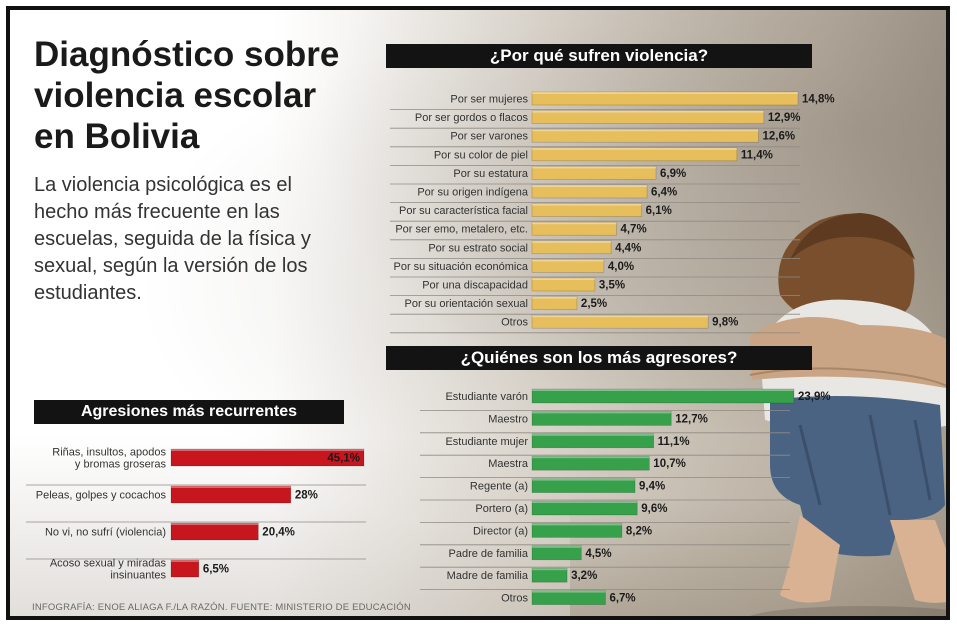  I want to click on category-label-line: Regente (a), so click(499, 487).